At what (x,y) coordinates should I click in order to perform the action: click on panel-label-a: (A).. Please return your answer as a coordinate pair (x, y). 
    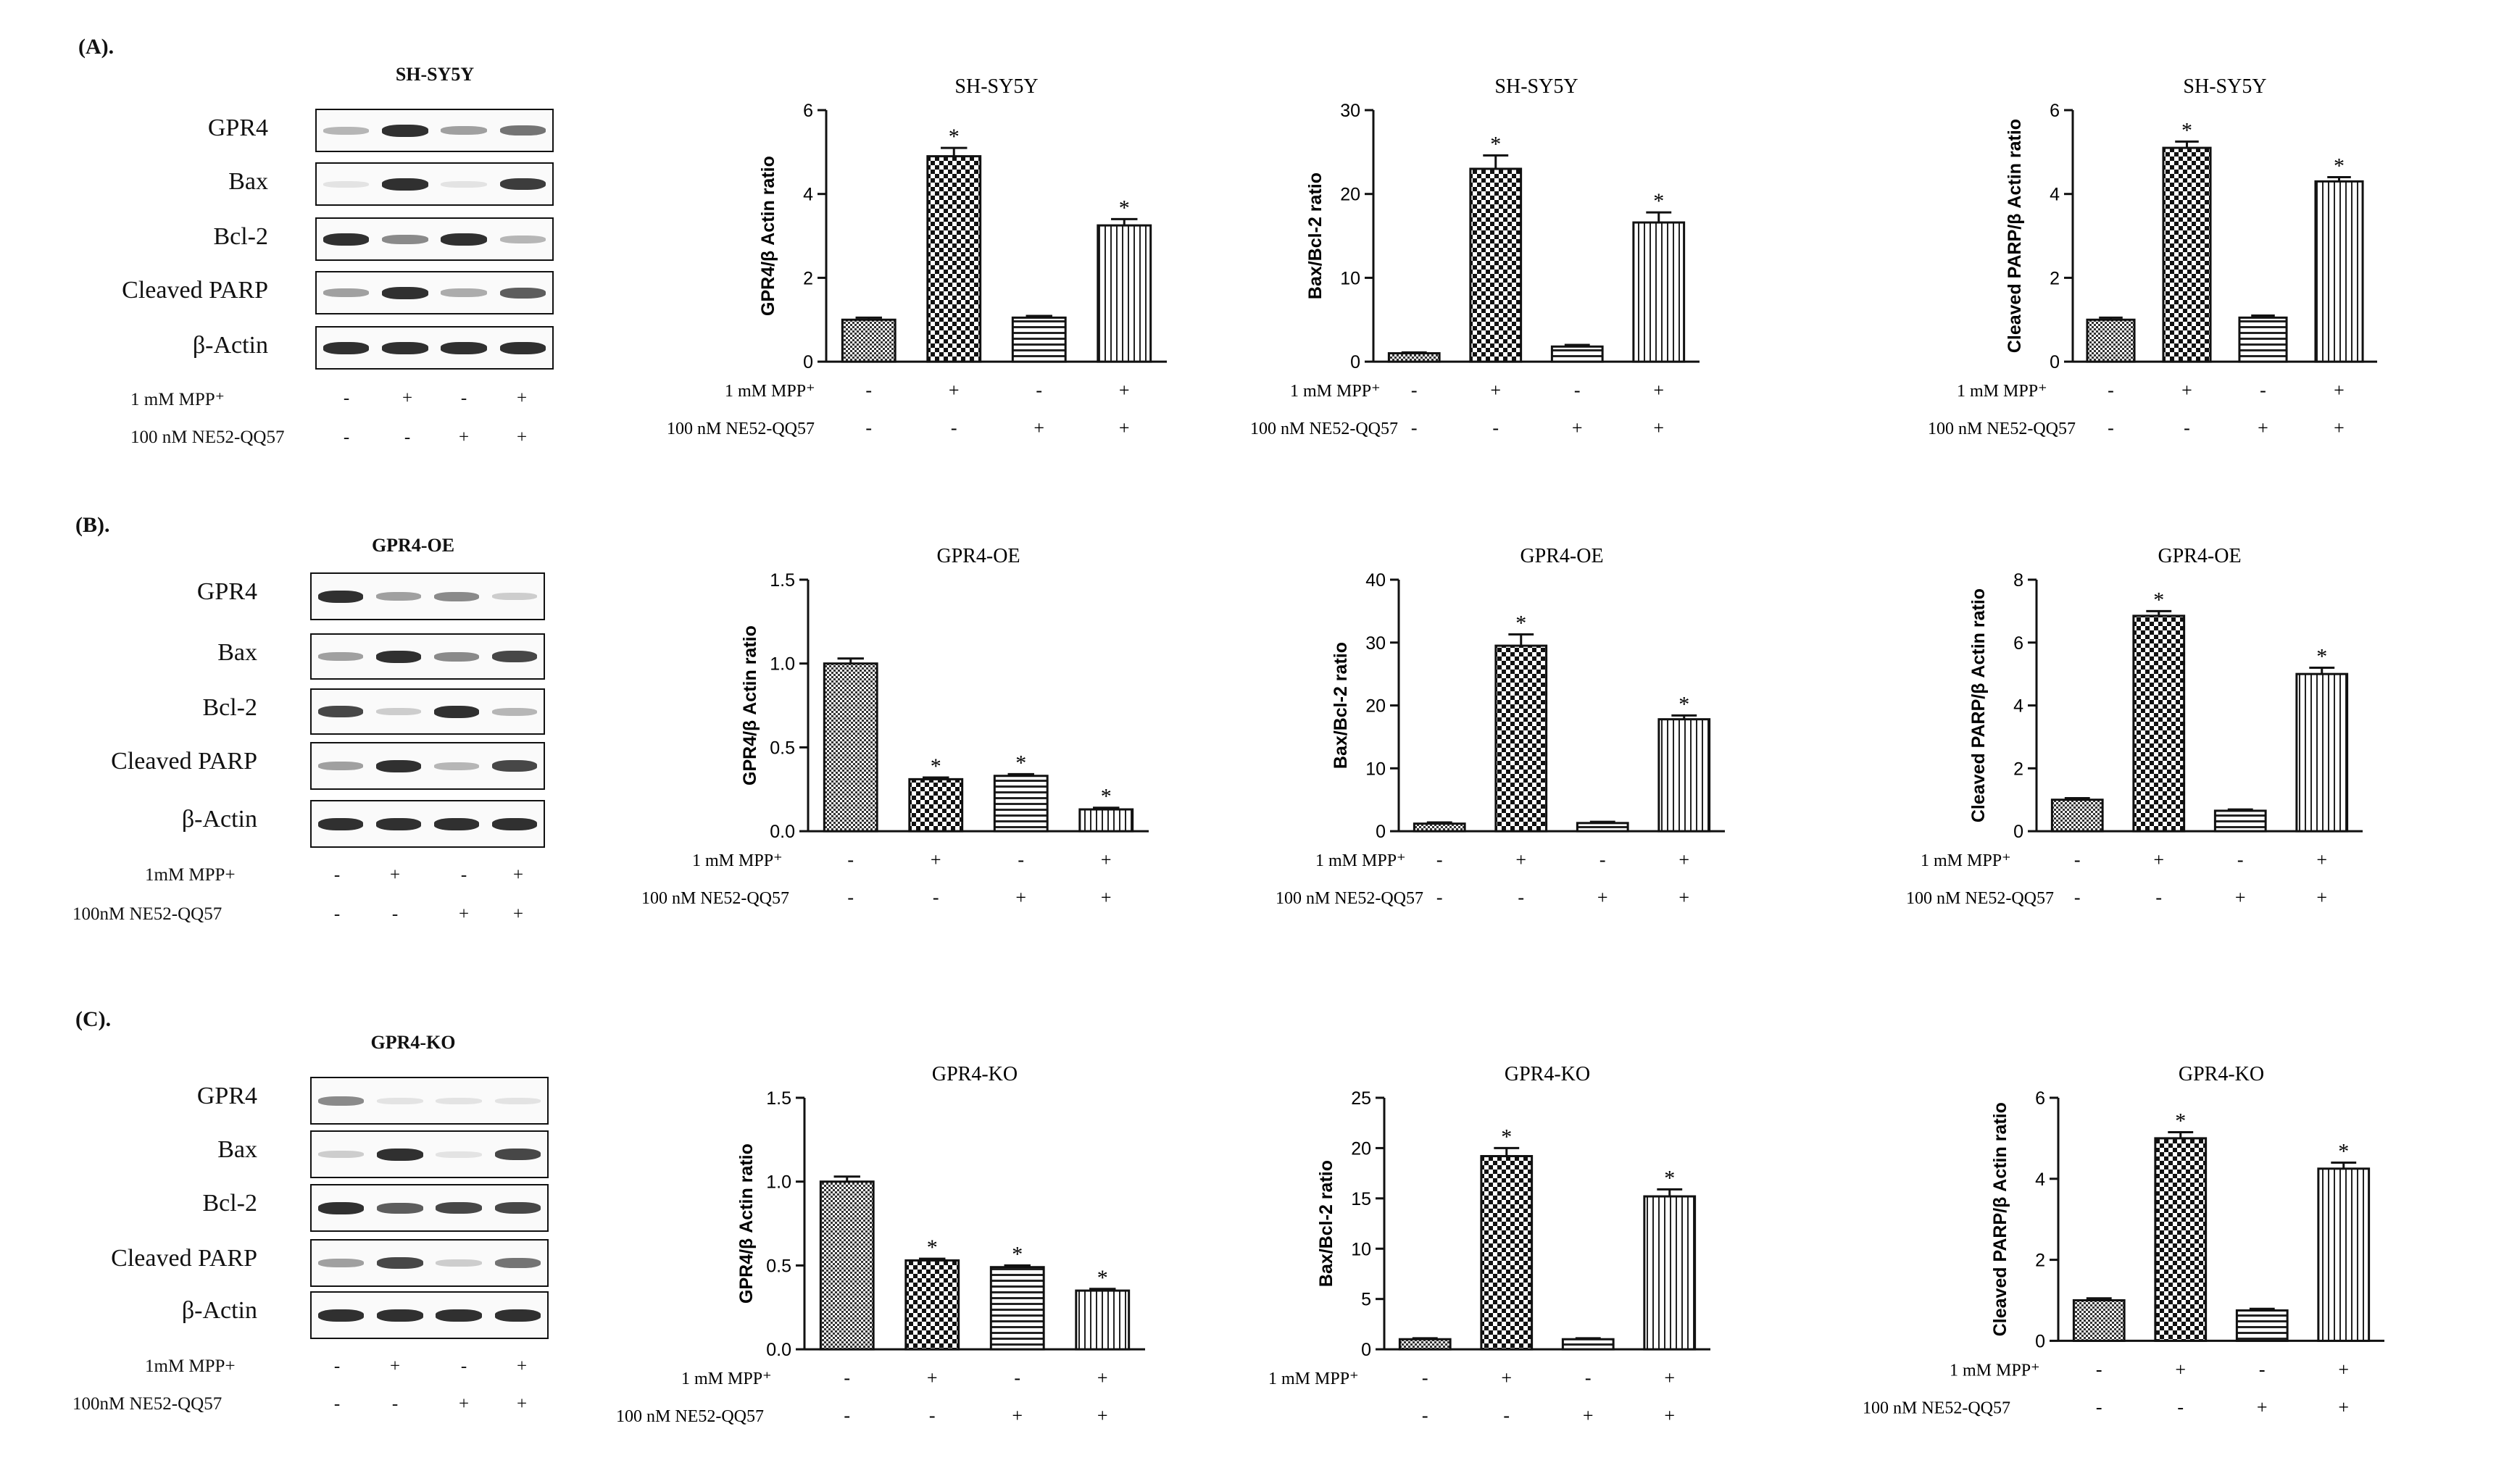
    Looking at the image, I should click on (96, 47).